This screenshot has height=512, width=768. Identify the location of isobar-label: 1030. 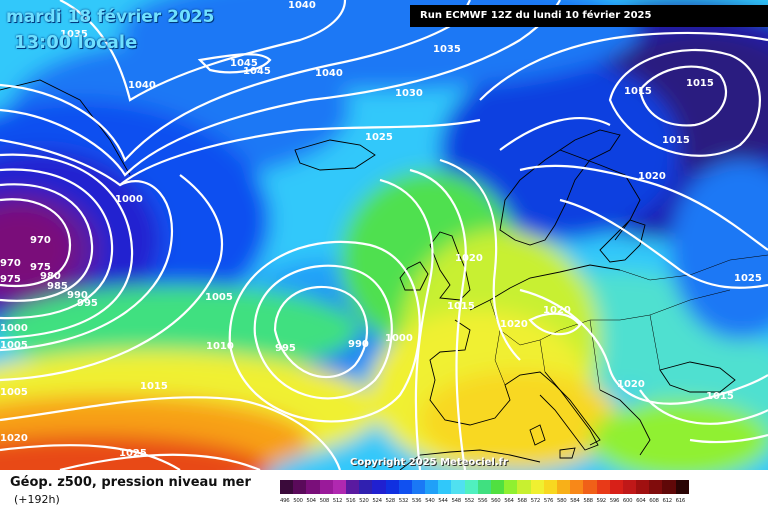
(409, 93).